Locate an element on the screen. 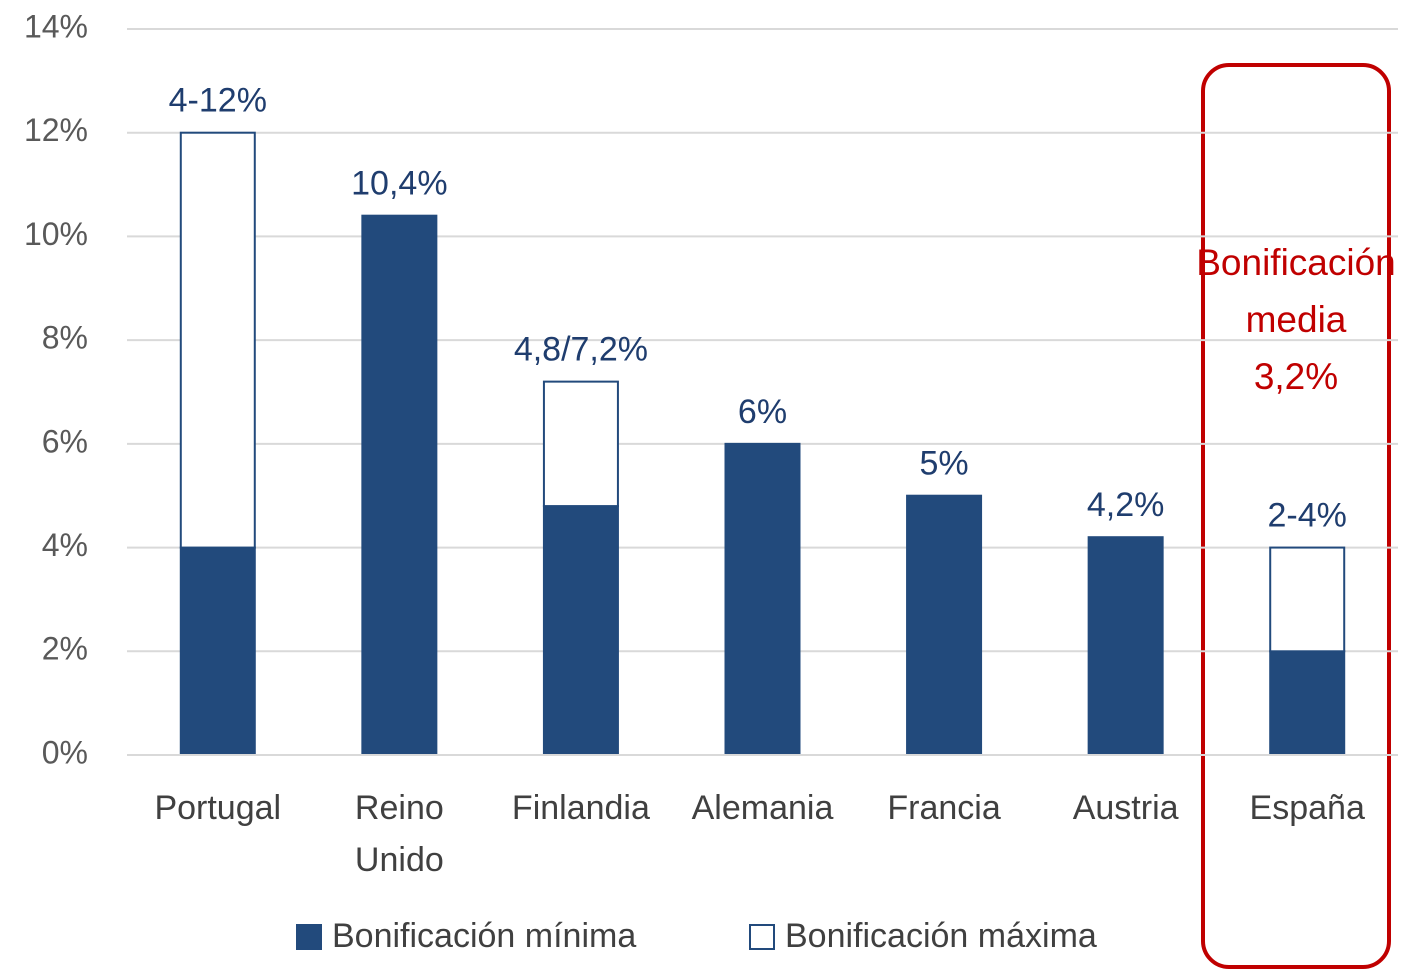 This screenshot has height=971, width=1414. y-tick-label: 2% is located at coordinates (65, 649).